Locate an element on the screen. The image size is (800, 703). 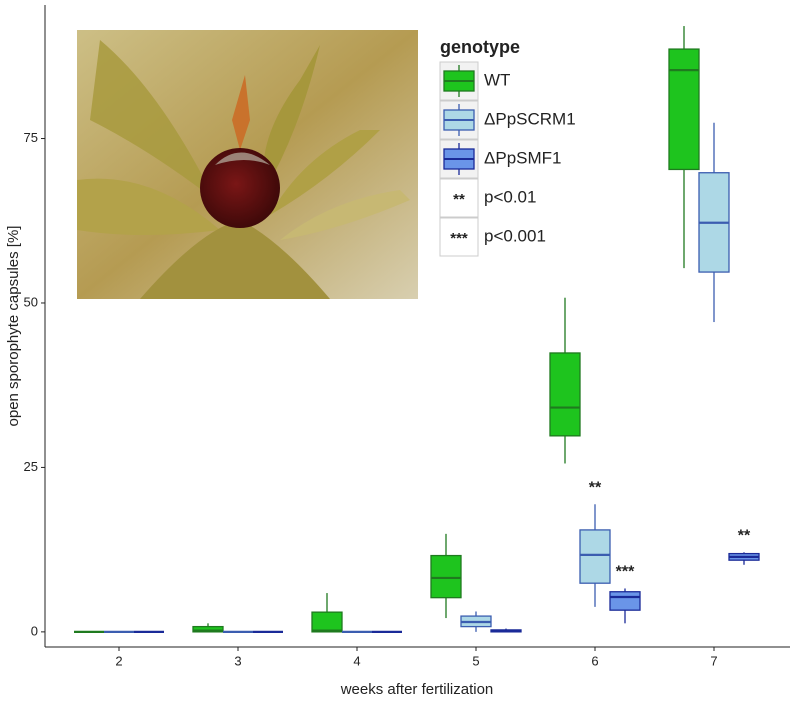
x-tick-label: 3 is located at coordinates (237, 660).